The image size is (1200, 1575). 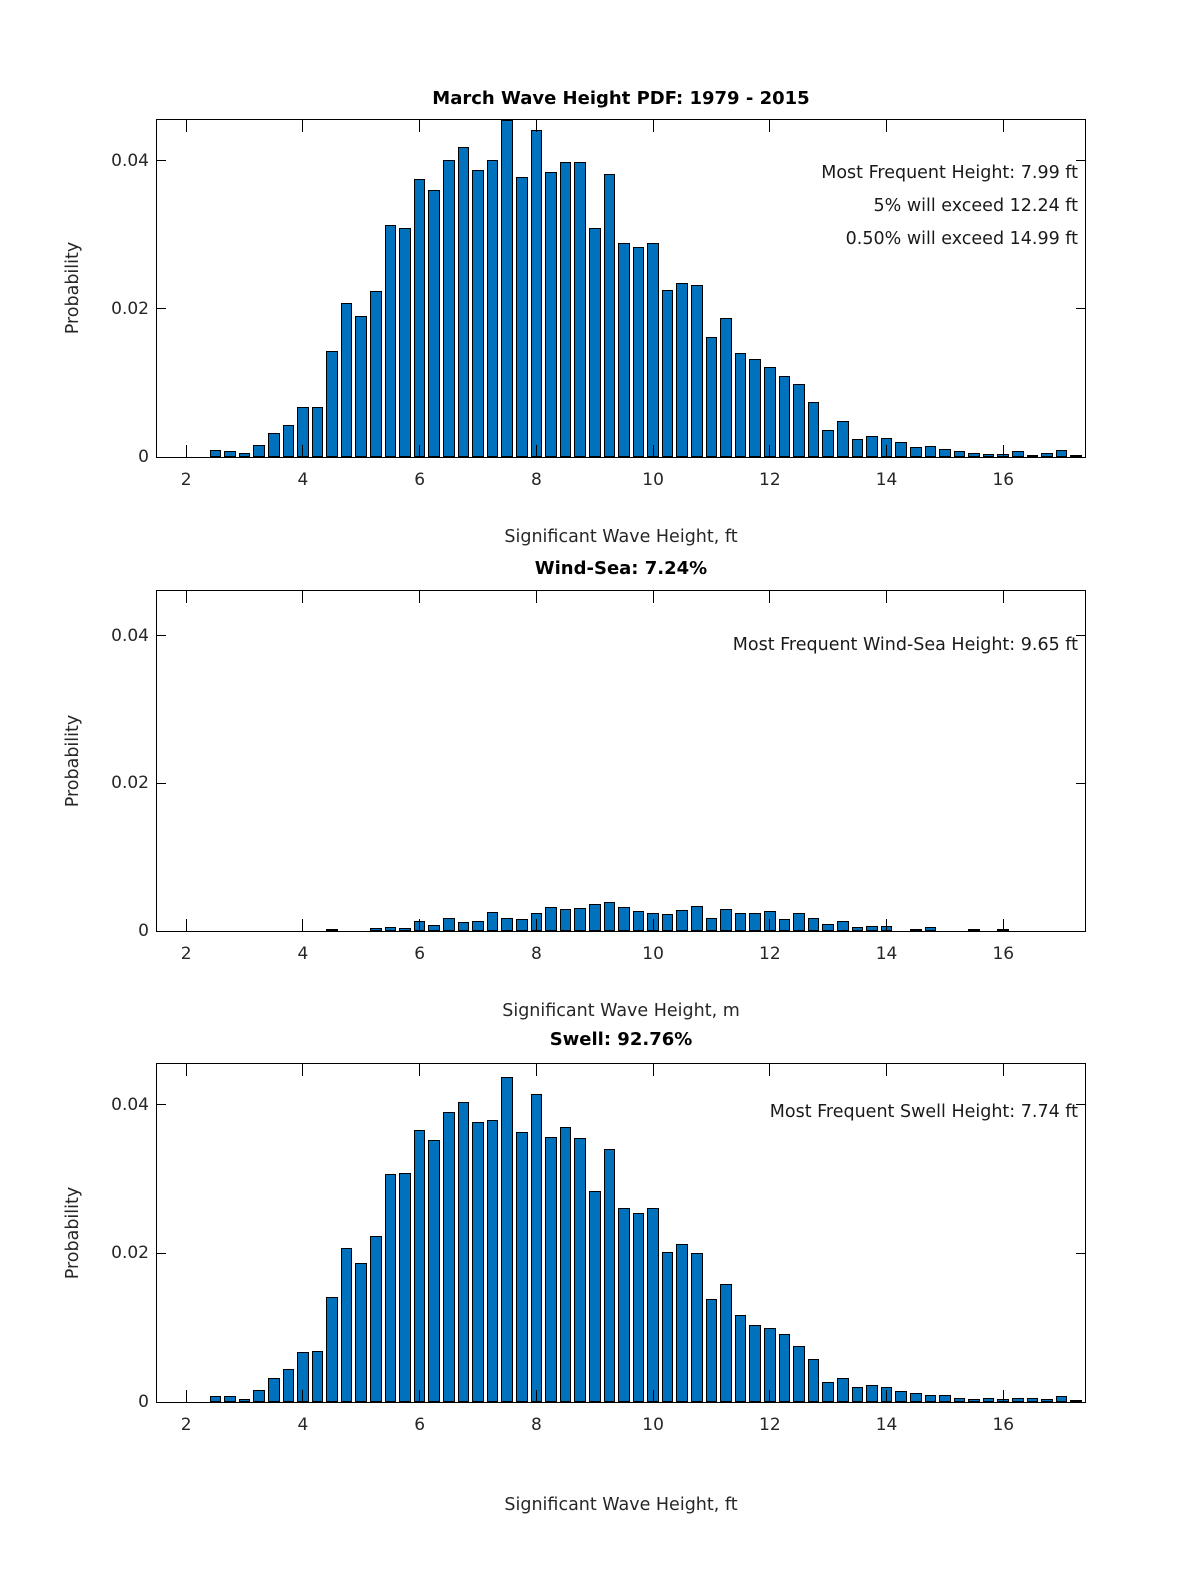 I want to click on x-tick-label: 2, so click(x=186, y=1425).